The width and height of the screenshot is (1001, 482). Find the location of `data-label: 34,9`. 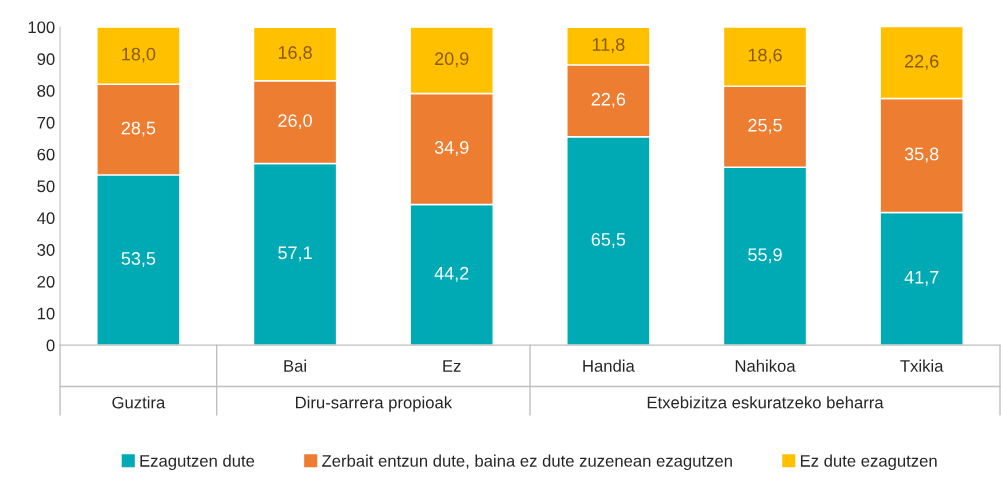

data-label: 34,9 is located at coordinates (451, 148).